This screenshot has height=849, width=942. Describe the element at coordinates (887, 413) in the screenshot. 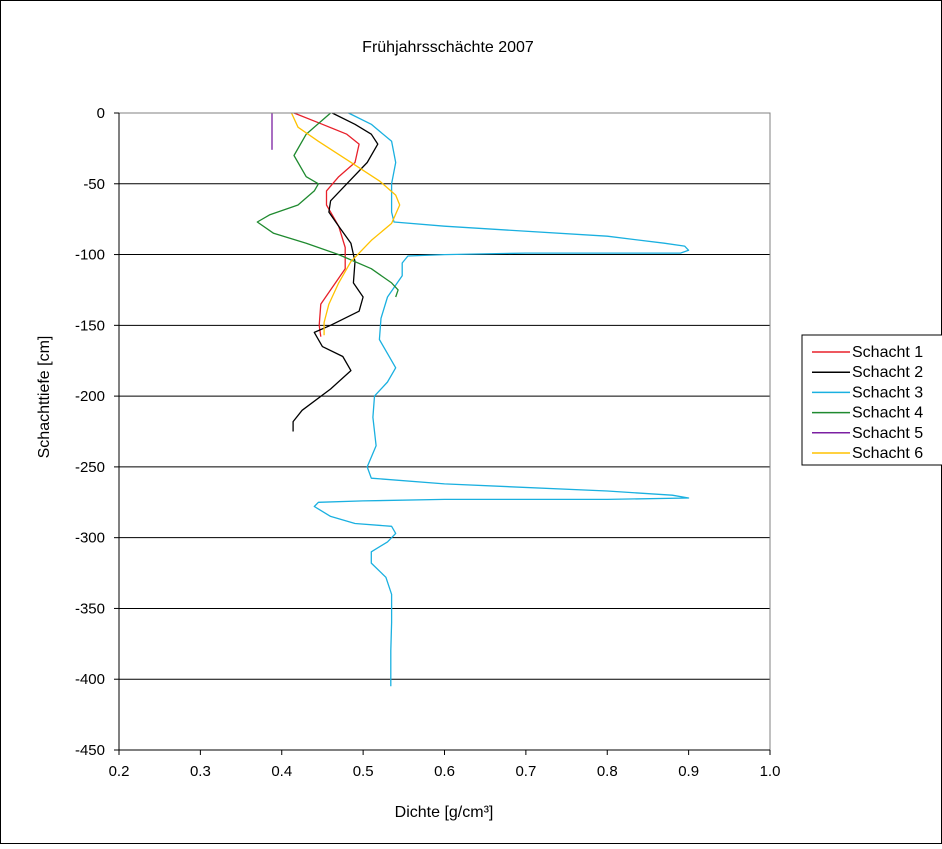

I see `legend-label-4: Schacht 4` at that location.